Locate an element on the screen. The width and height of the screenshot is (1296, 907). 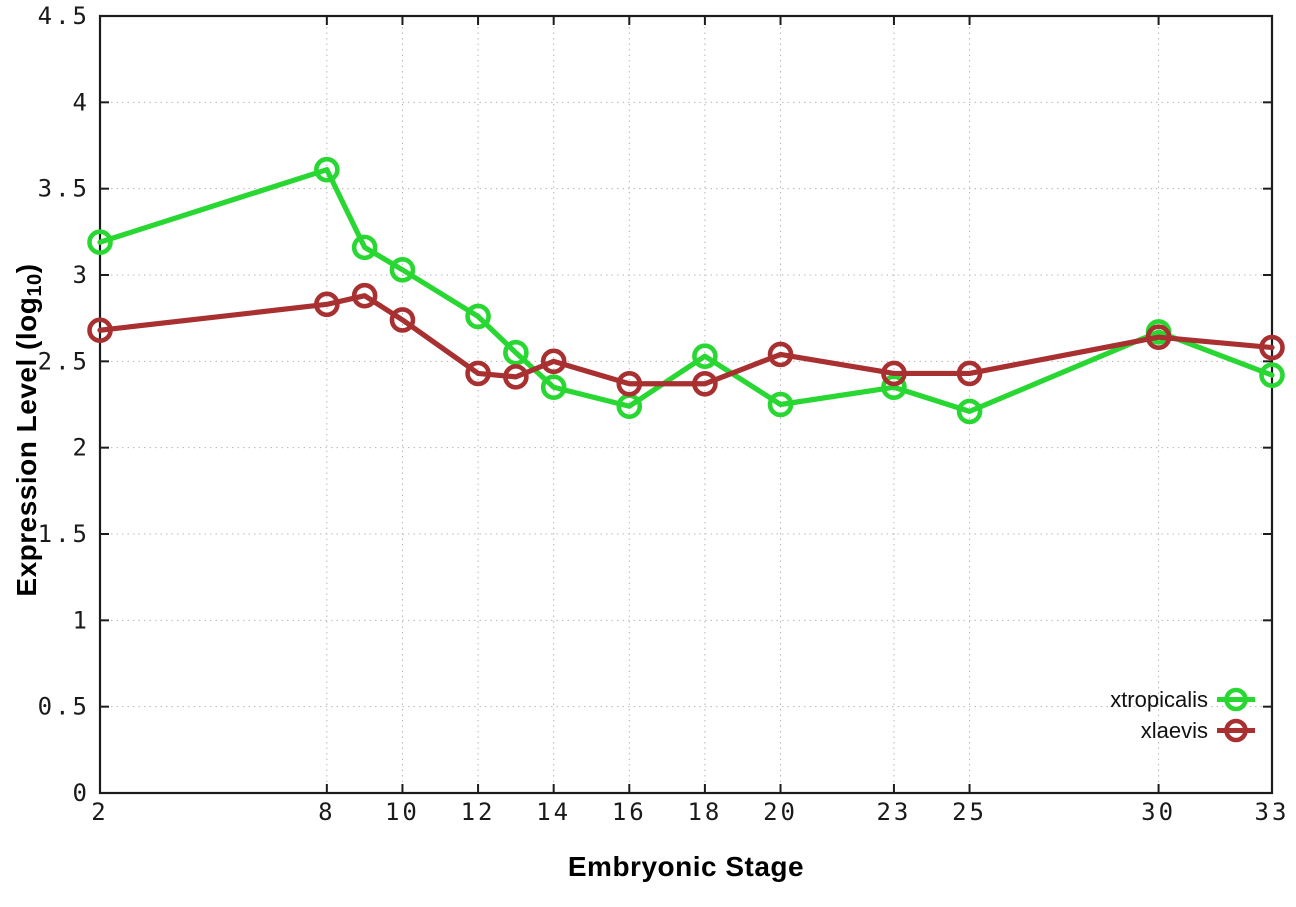
y-tick-label: 2.5 is located at coordinates (64, 361).